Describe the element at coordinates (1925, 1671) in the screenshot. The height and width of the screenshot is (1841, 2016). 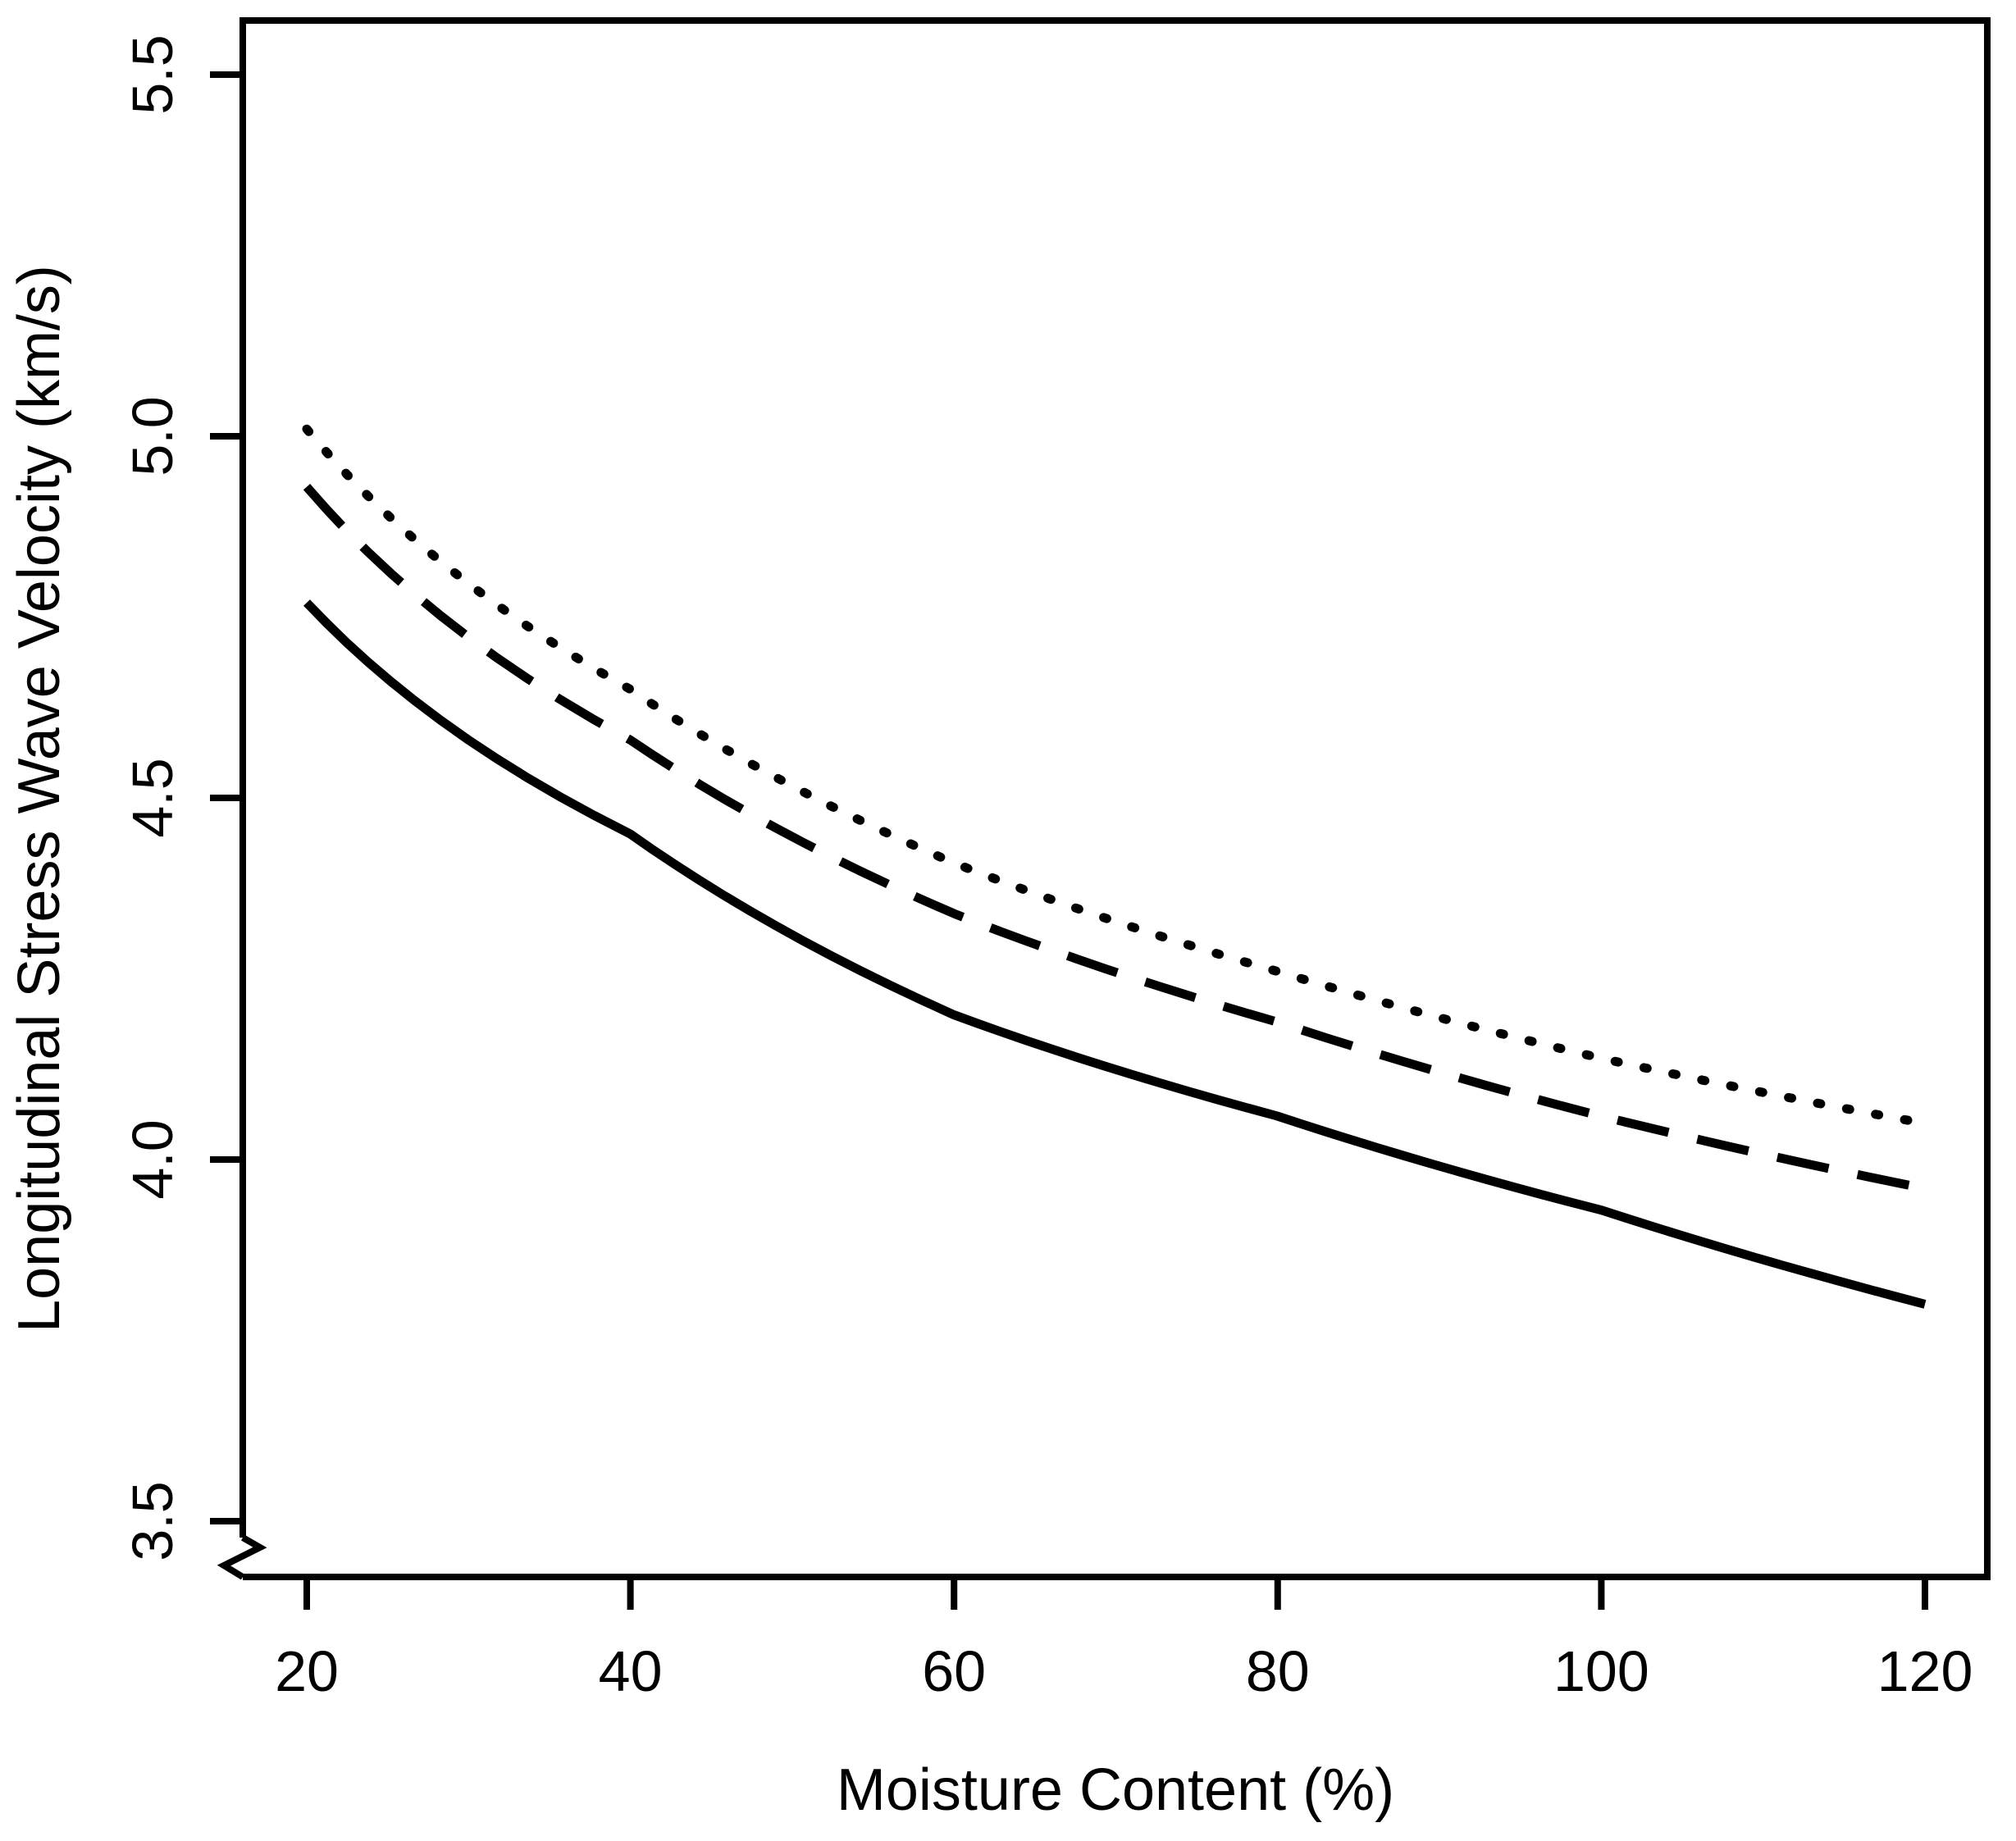
I see `x-tick-label: 120` at that location.